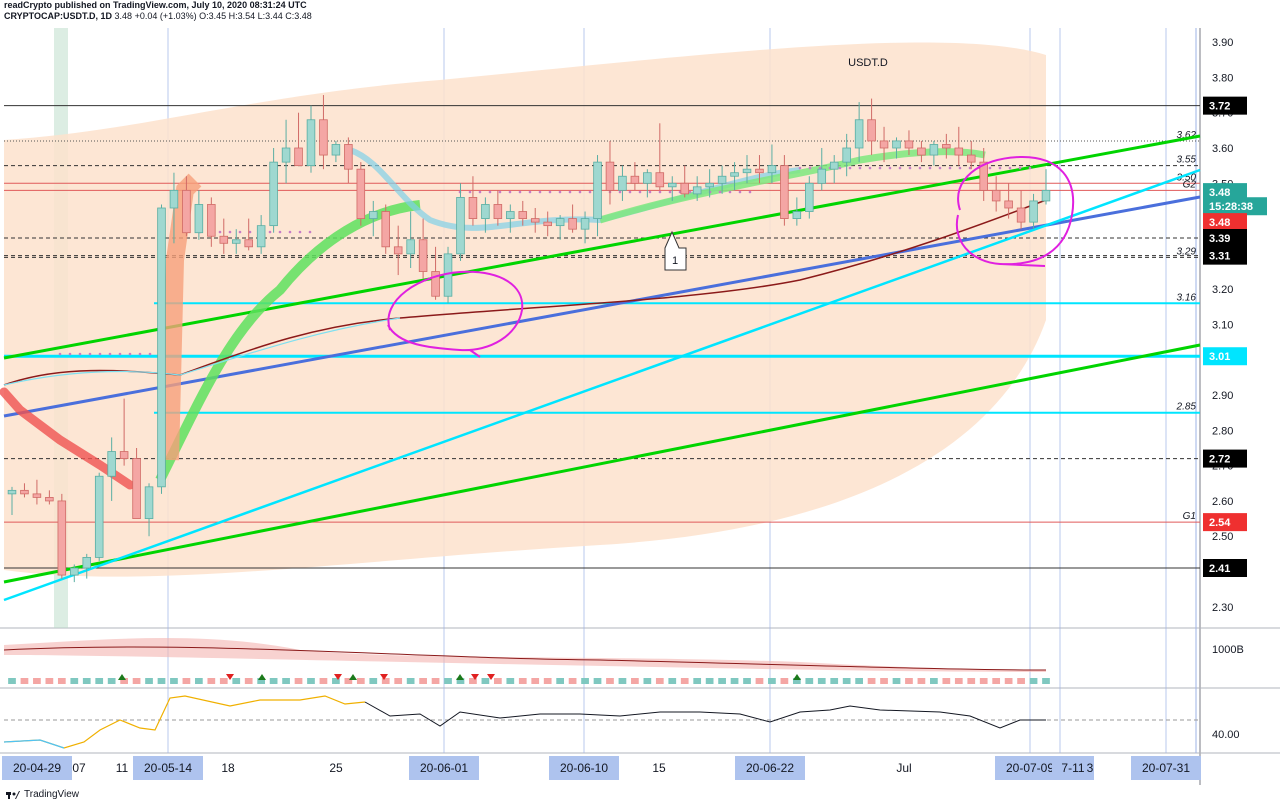  Describe the element at coordinates (1189, 516) in the screenshot. I see `level-label: G1` at that location.